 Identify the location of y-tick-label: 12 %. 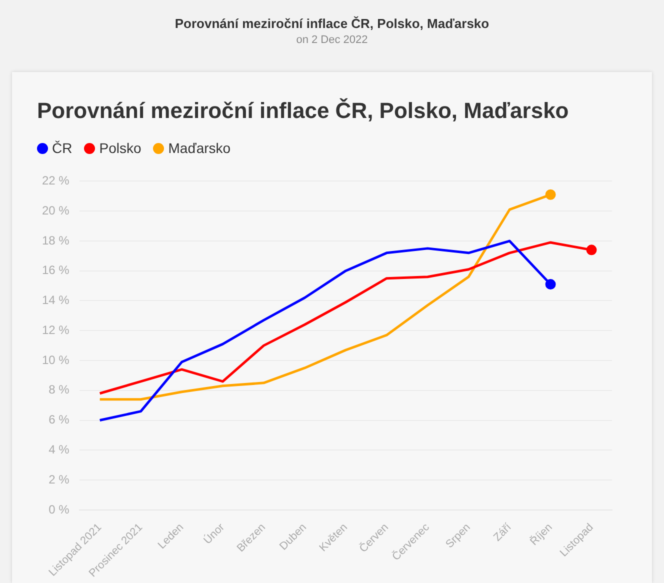
(56, 329).